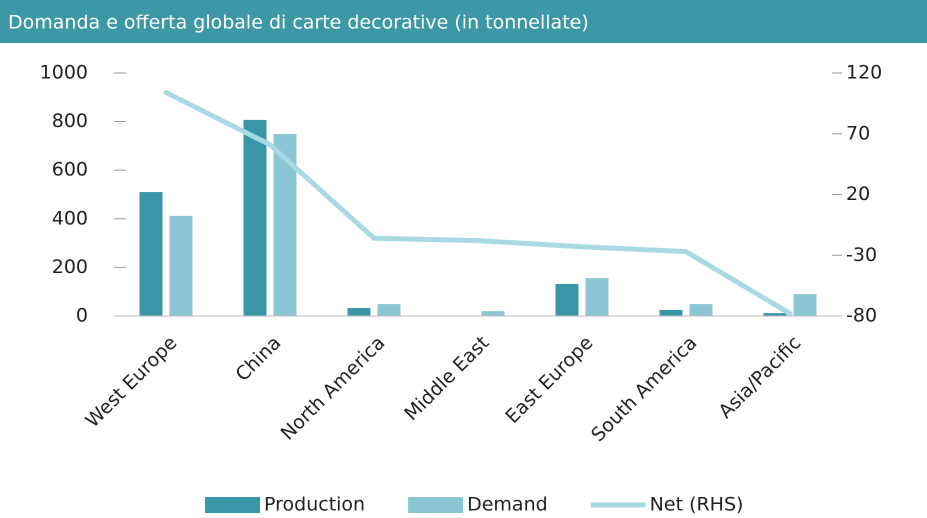 This screenshot has width=927, height=518. Describe the element at coordinates (70, 267) in the screenshot. I see `y-tick-label: 200` at that location.